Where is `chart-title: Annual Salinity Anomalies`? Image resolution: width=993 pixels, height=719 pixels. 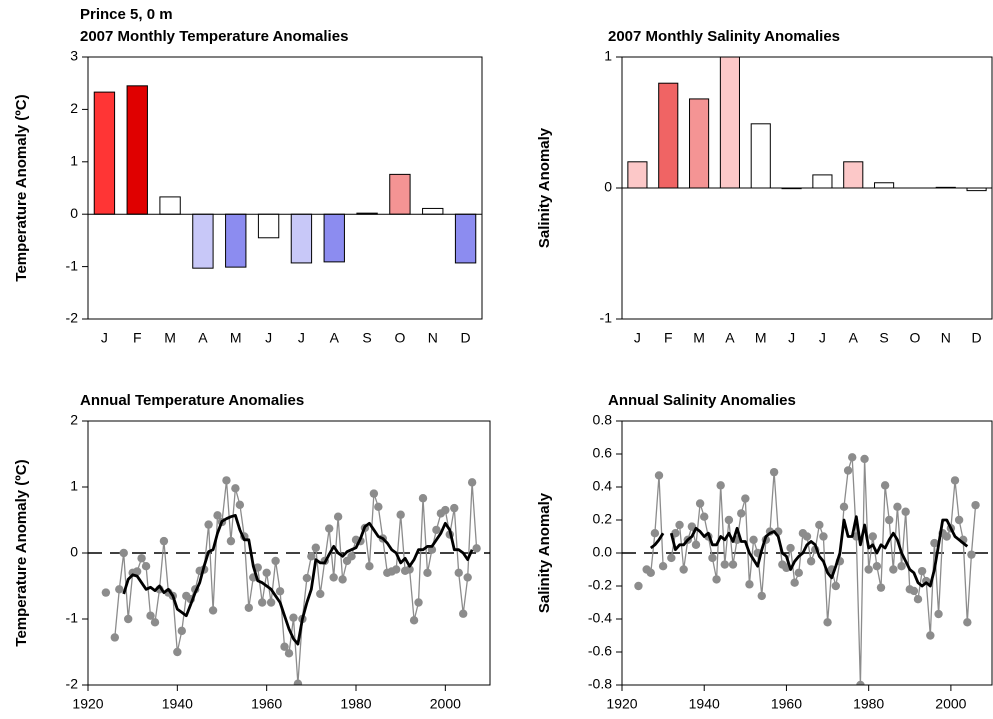 chart-title: Annual Salinity Anomalies is located at coordinates (702, 400).